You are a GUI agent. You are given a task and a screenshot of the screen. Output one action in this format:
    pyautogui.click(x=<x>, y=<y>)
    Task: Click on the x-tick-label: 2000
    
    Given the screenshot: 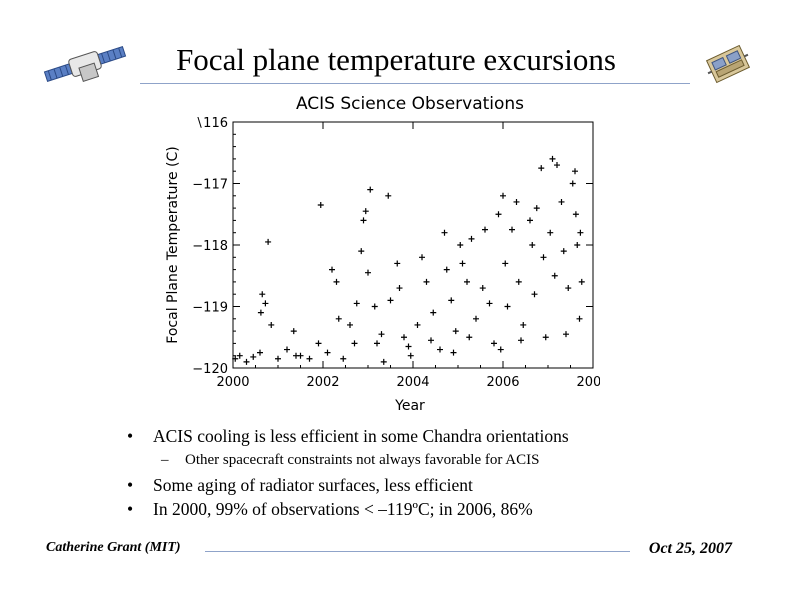 What is the action you would take?
    pyautogui.click(x=232, y=382)
    